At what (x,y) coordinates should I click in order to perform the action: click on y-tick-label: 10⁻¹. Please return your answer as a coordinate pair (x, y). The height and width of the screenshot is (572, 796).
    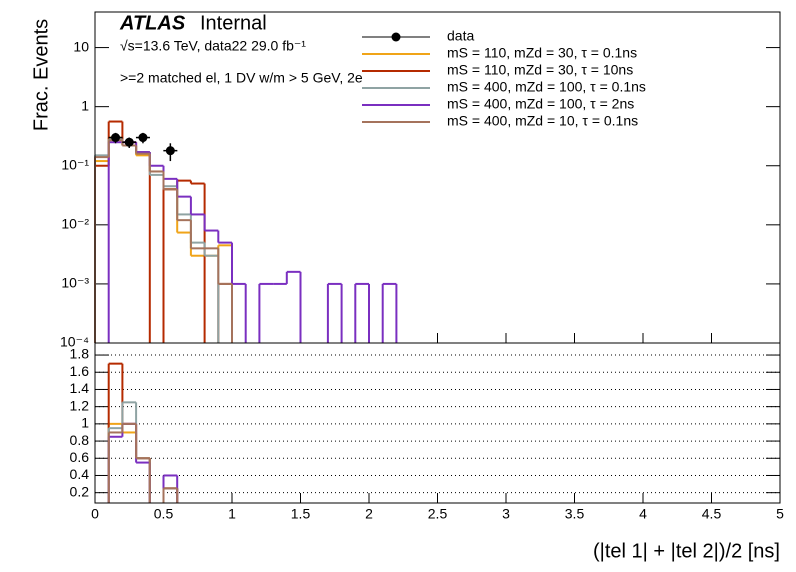
    Looking at the image, I should click on (75, 164).